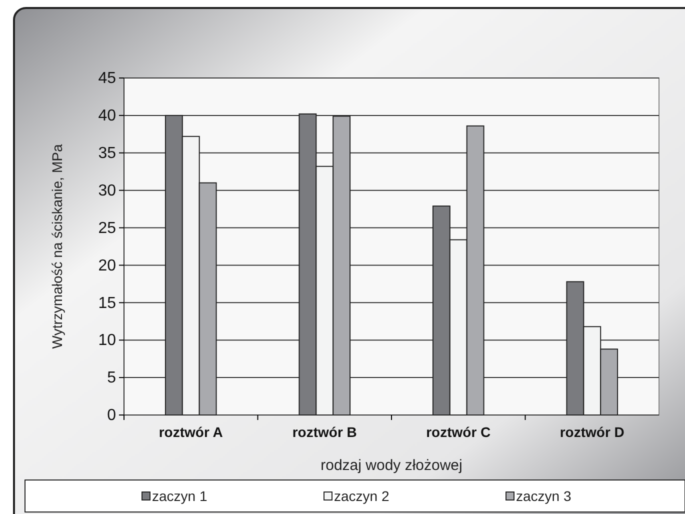 The height and width of the screenshot is (514, 685). What do you see at coordinates (544, 496) in the screenshot?
I see `legend-label: zaczyn 3` at bounding box center [544, 496].